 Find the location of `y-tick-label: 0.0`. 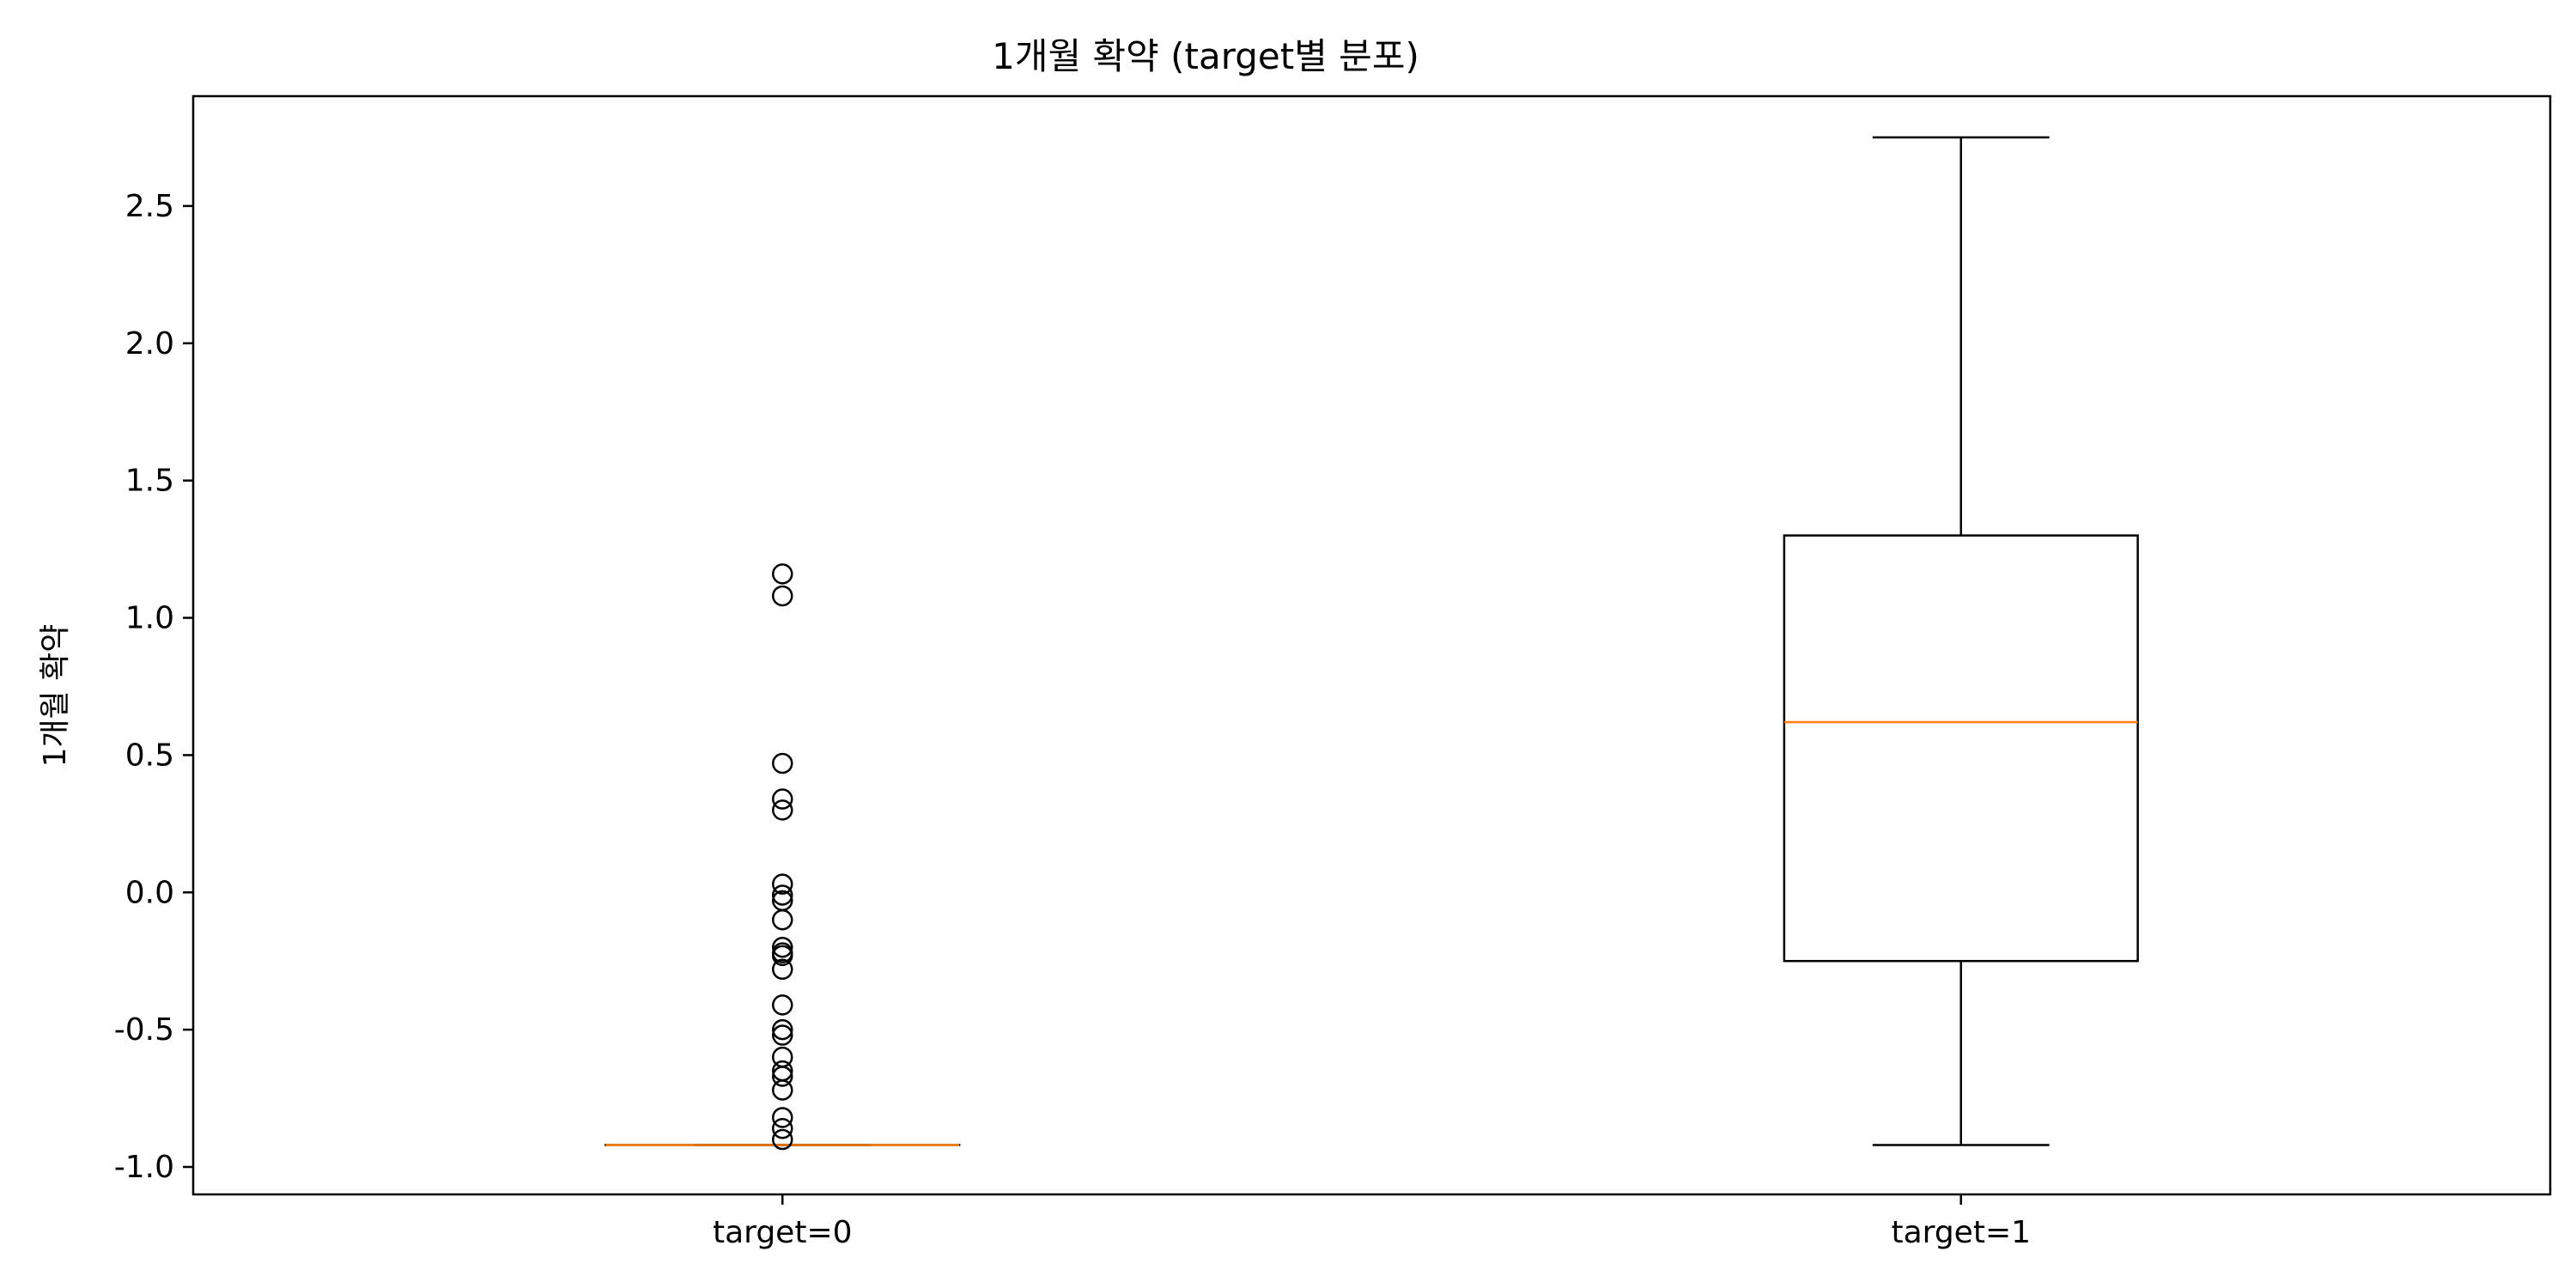

y-tick-label: 0.0 is located at coordinates (149, 892).